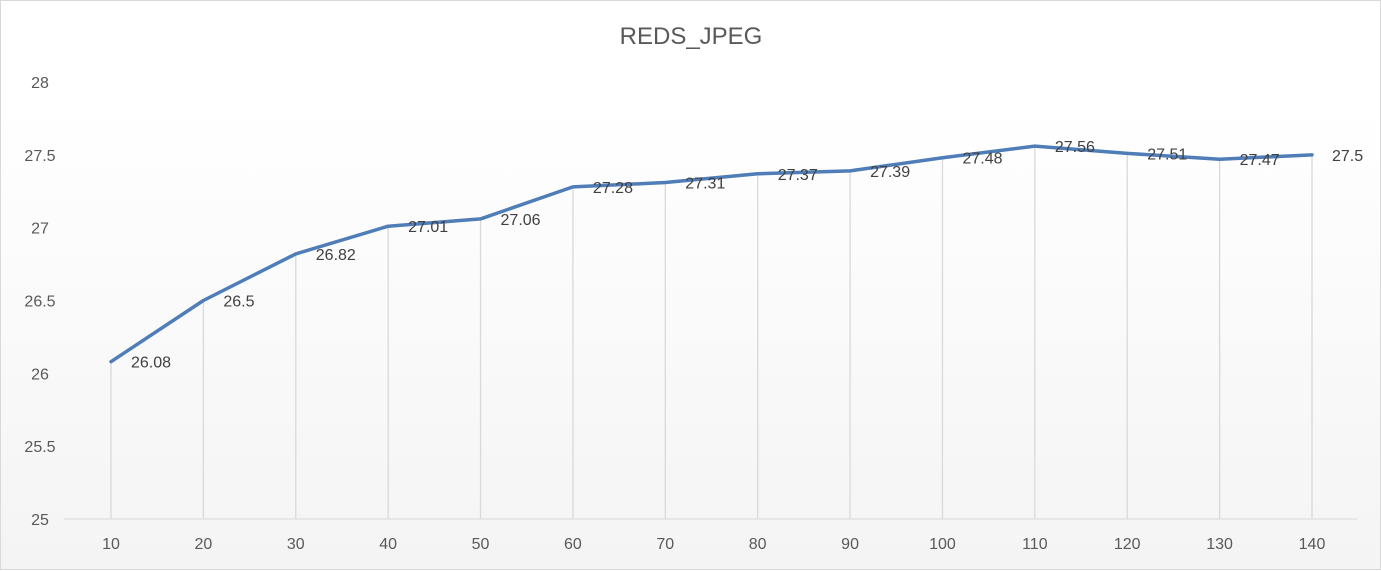  I want to click on x-axis-ticks: 10 20 30 40 50 60 70 80 90 100 110 120 130 140, so click(713, 544).